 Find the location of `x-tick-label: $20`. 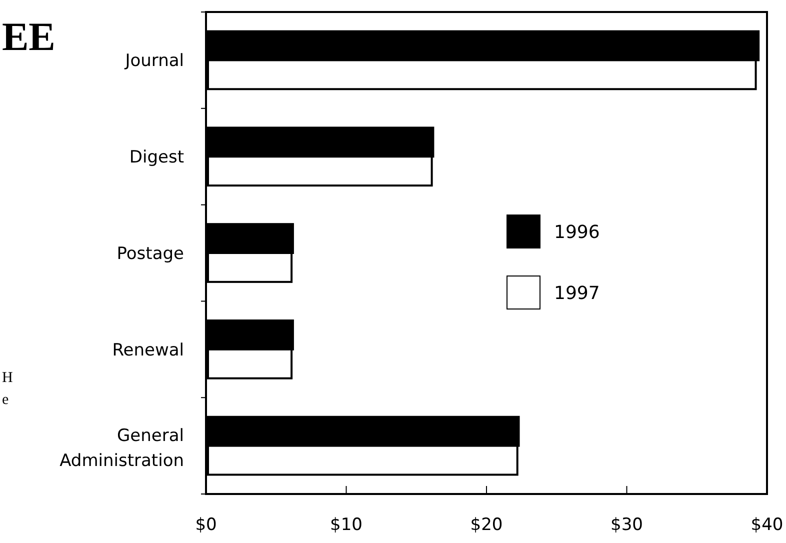

x-tick-label: $20 is located at coordinates (486, 525).